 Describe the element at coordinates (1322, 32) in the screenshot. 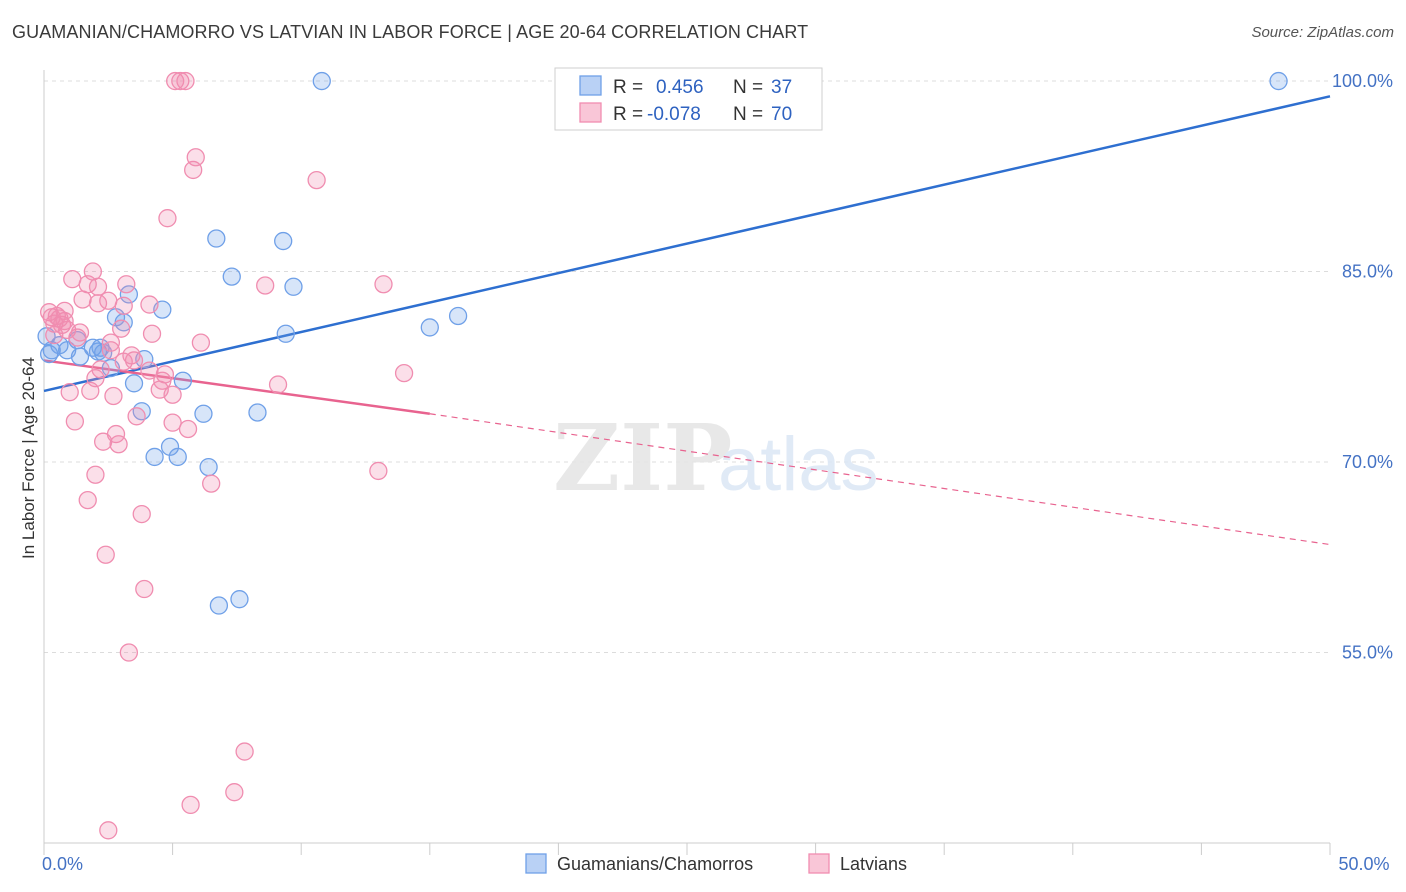

I see `source-label: Source: ZipAtlas.com` at that location.